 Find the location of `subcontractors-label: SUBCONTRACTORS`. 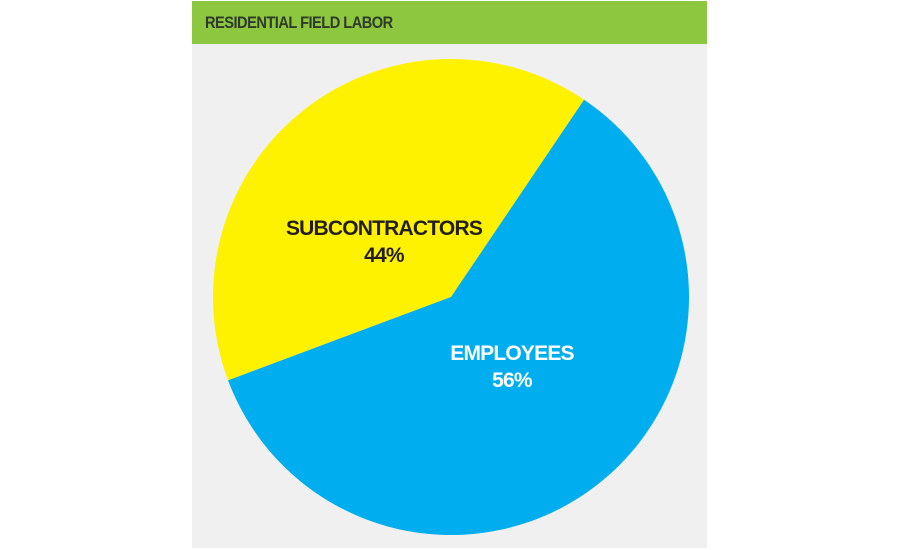

subcontractors-label: SUBCONTRACTORS is located at coordinates (384, 228).